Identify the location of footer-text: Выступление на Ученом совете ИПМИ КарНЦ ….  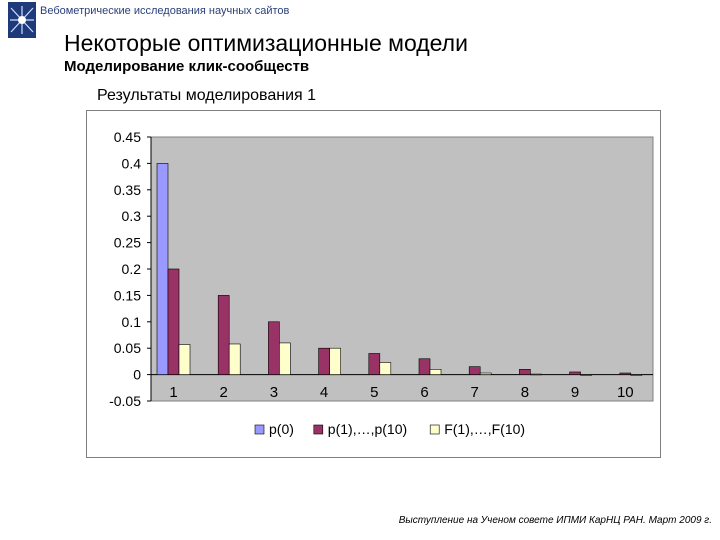
(555, 520).